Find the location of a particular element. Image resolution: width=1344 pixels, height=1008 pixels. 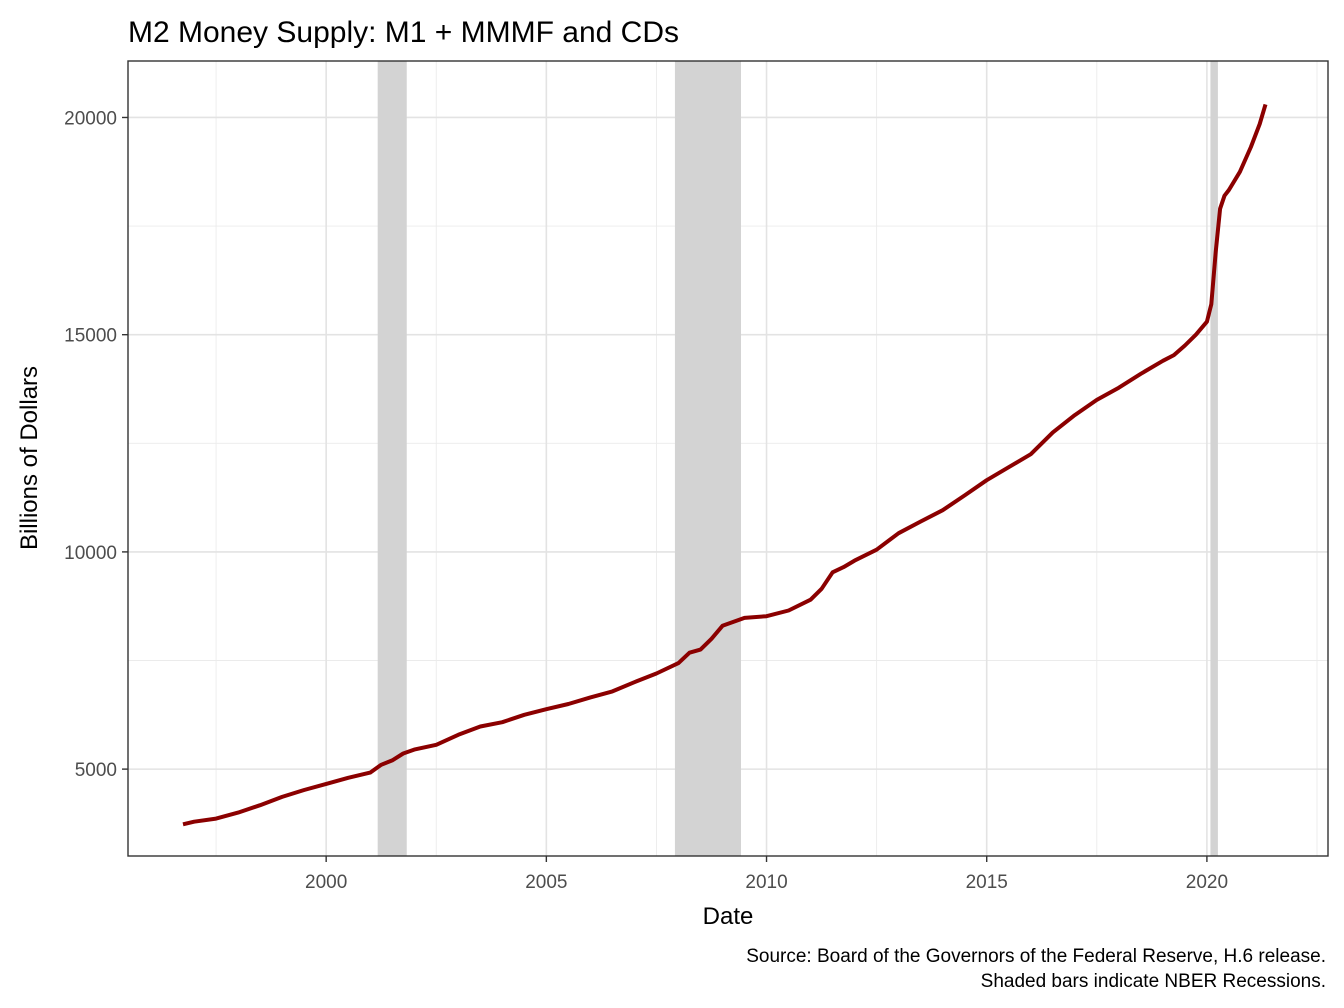

y-tick-label: 15000 is located at coordinates (90, 336).